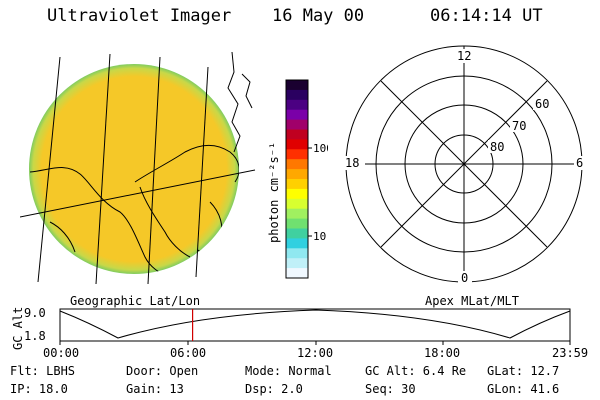 The image size is (600, 400). I want to click on instrument-title: Ultraviolet Imager, so click(139, 16).